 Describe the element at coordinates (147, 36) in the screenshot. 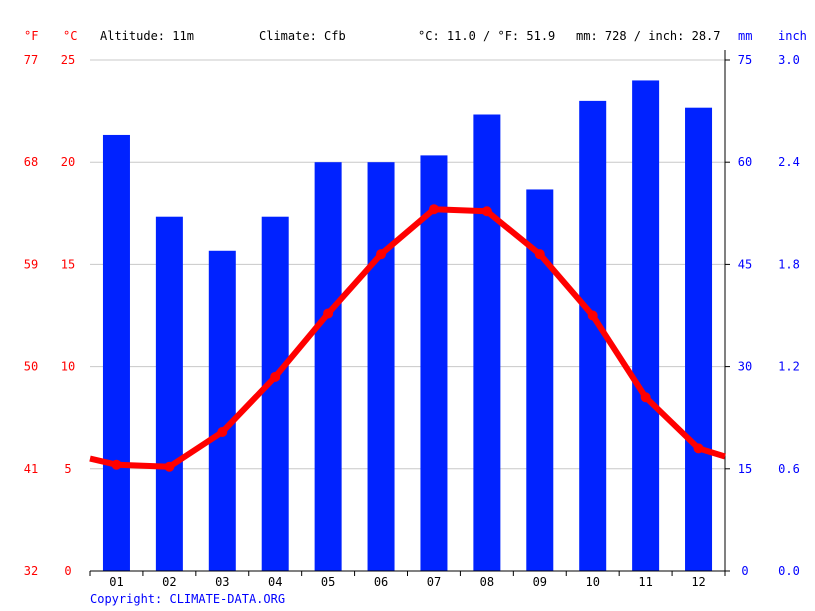

I see `altitude-label: Altitude: 11m` at that location.